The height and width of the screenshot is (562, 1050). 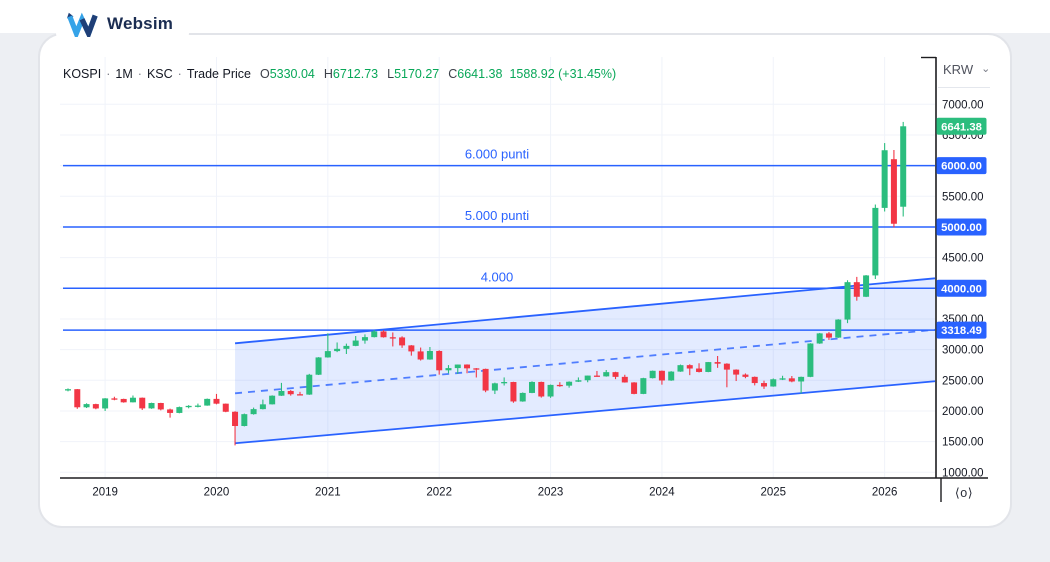 I want to click on year-label: 2020, so click(x=217, y=493).